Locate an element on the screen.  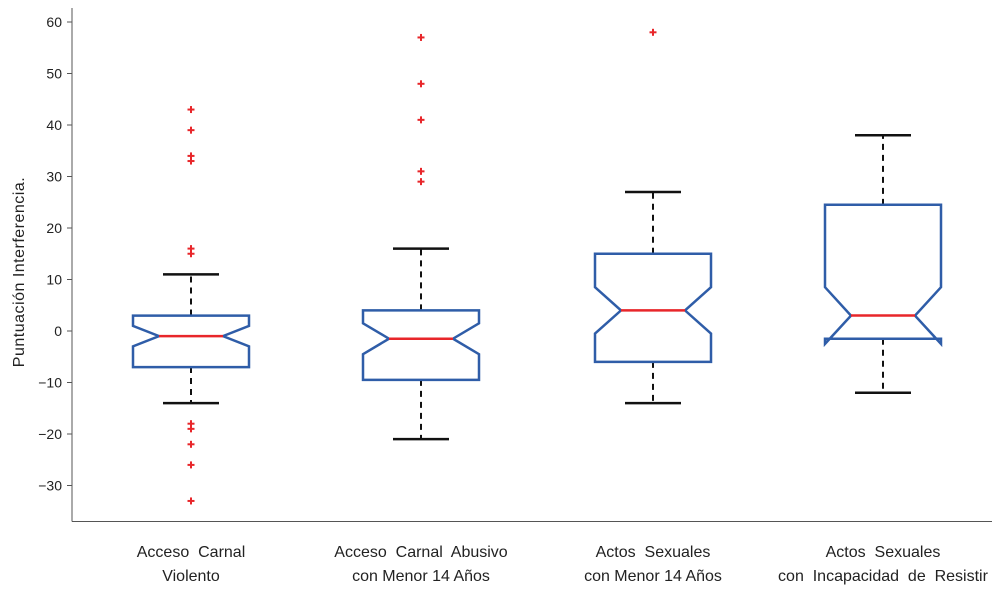
y-tick-label: 40 is located at coordinates (54, 125).